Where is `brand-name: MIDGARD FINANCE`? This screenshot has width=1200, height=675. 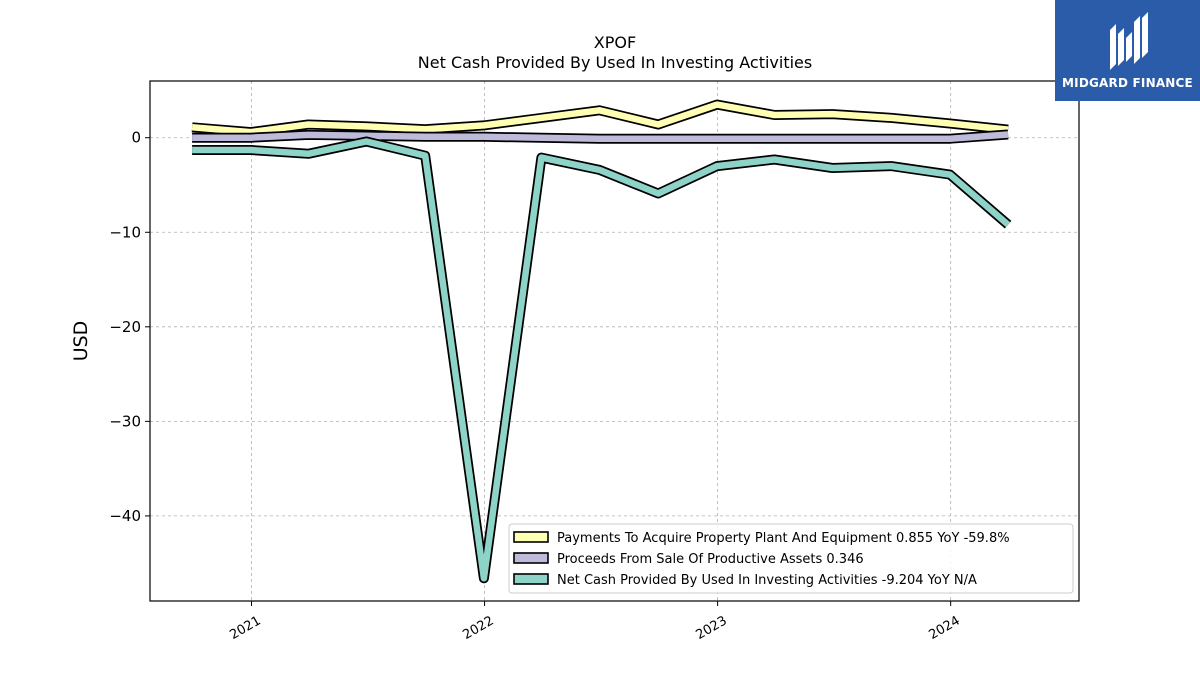 brand-name: MIDGARD FINANCE is located at coordinates (1127, 82).